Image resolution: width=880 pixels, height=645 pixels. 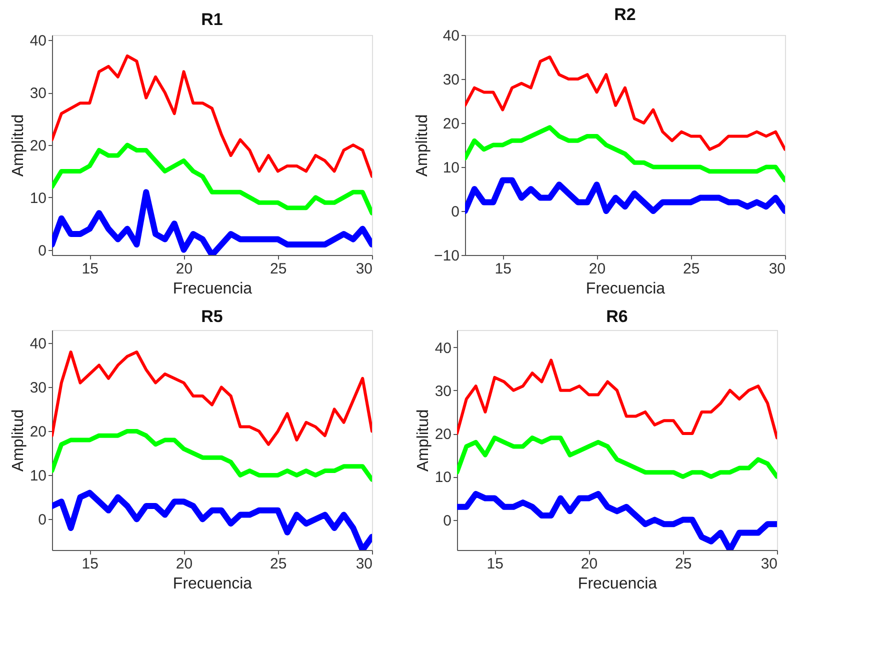 I want to click on chart-title: R2, so click(x=625, y=14).